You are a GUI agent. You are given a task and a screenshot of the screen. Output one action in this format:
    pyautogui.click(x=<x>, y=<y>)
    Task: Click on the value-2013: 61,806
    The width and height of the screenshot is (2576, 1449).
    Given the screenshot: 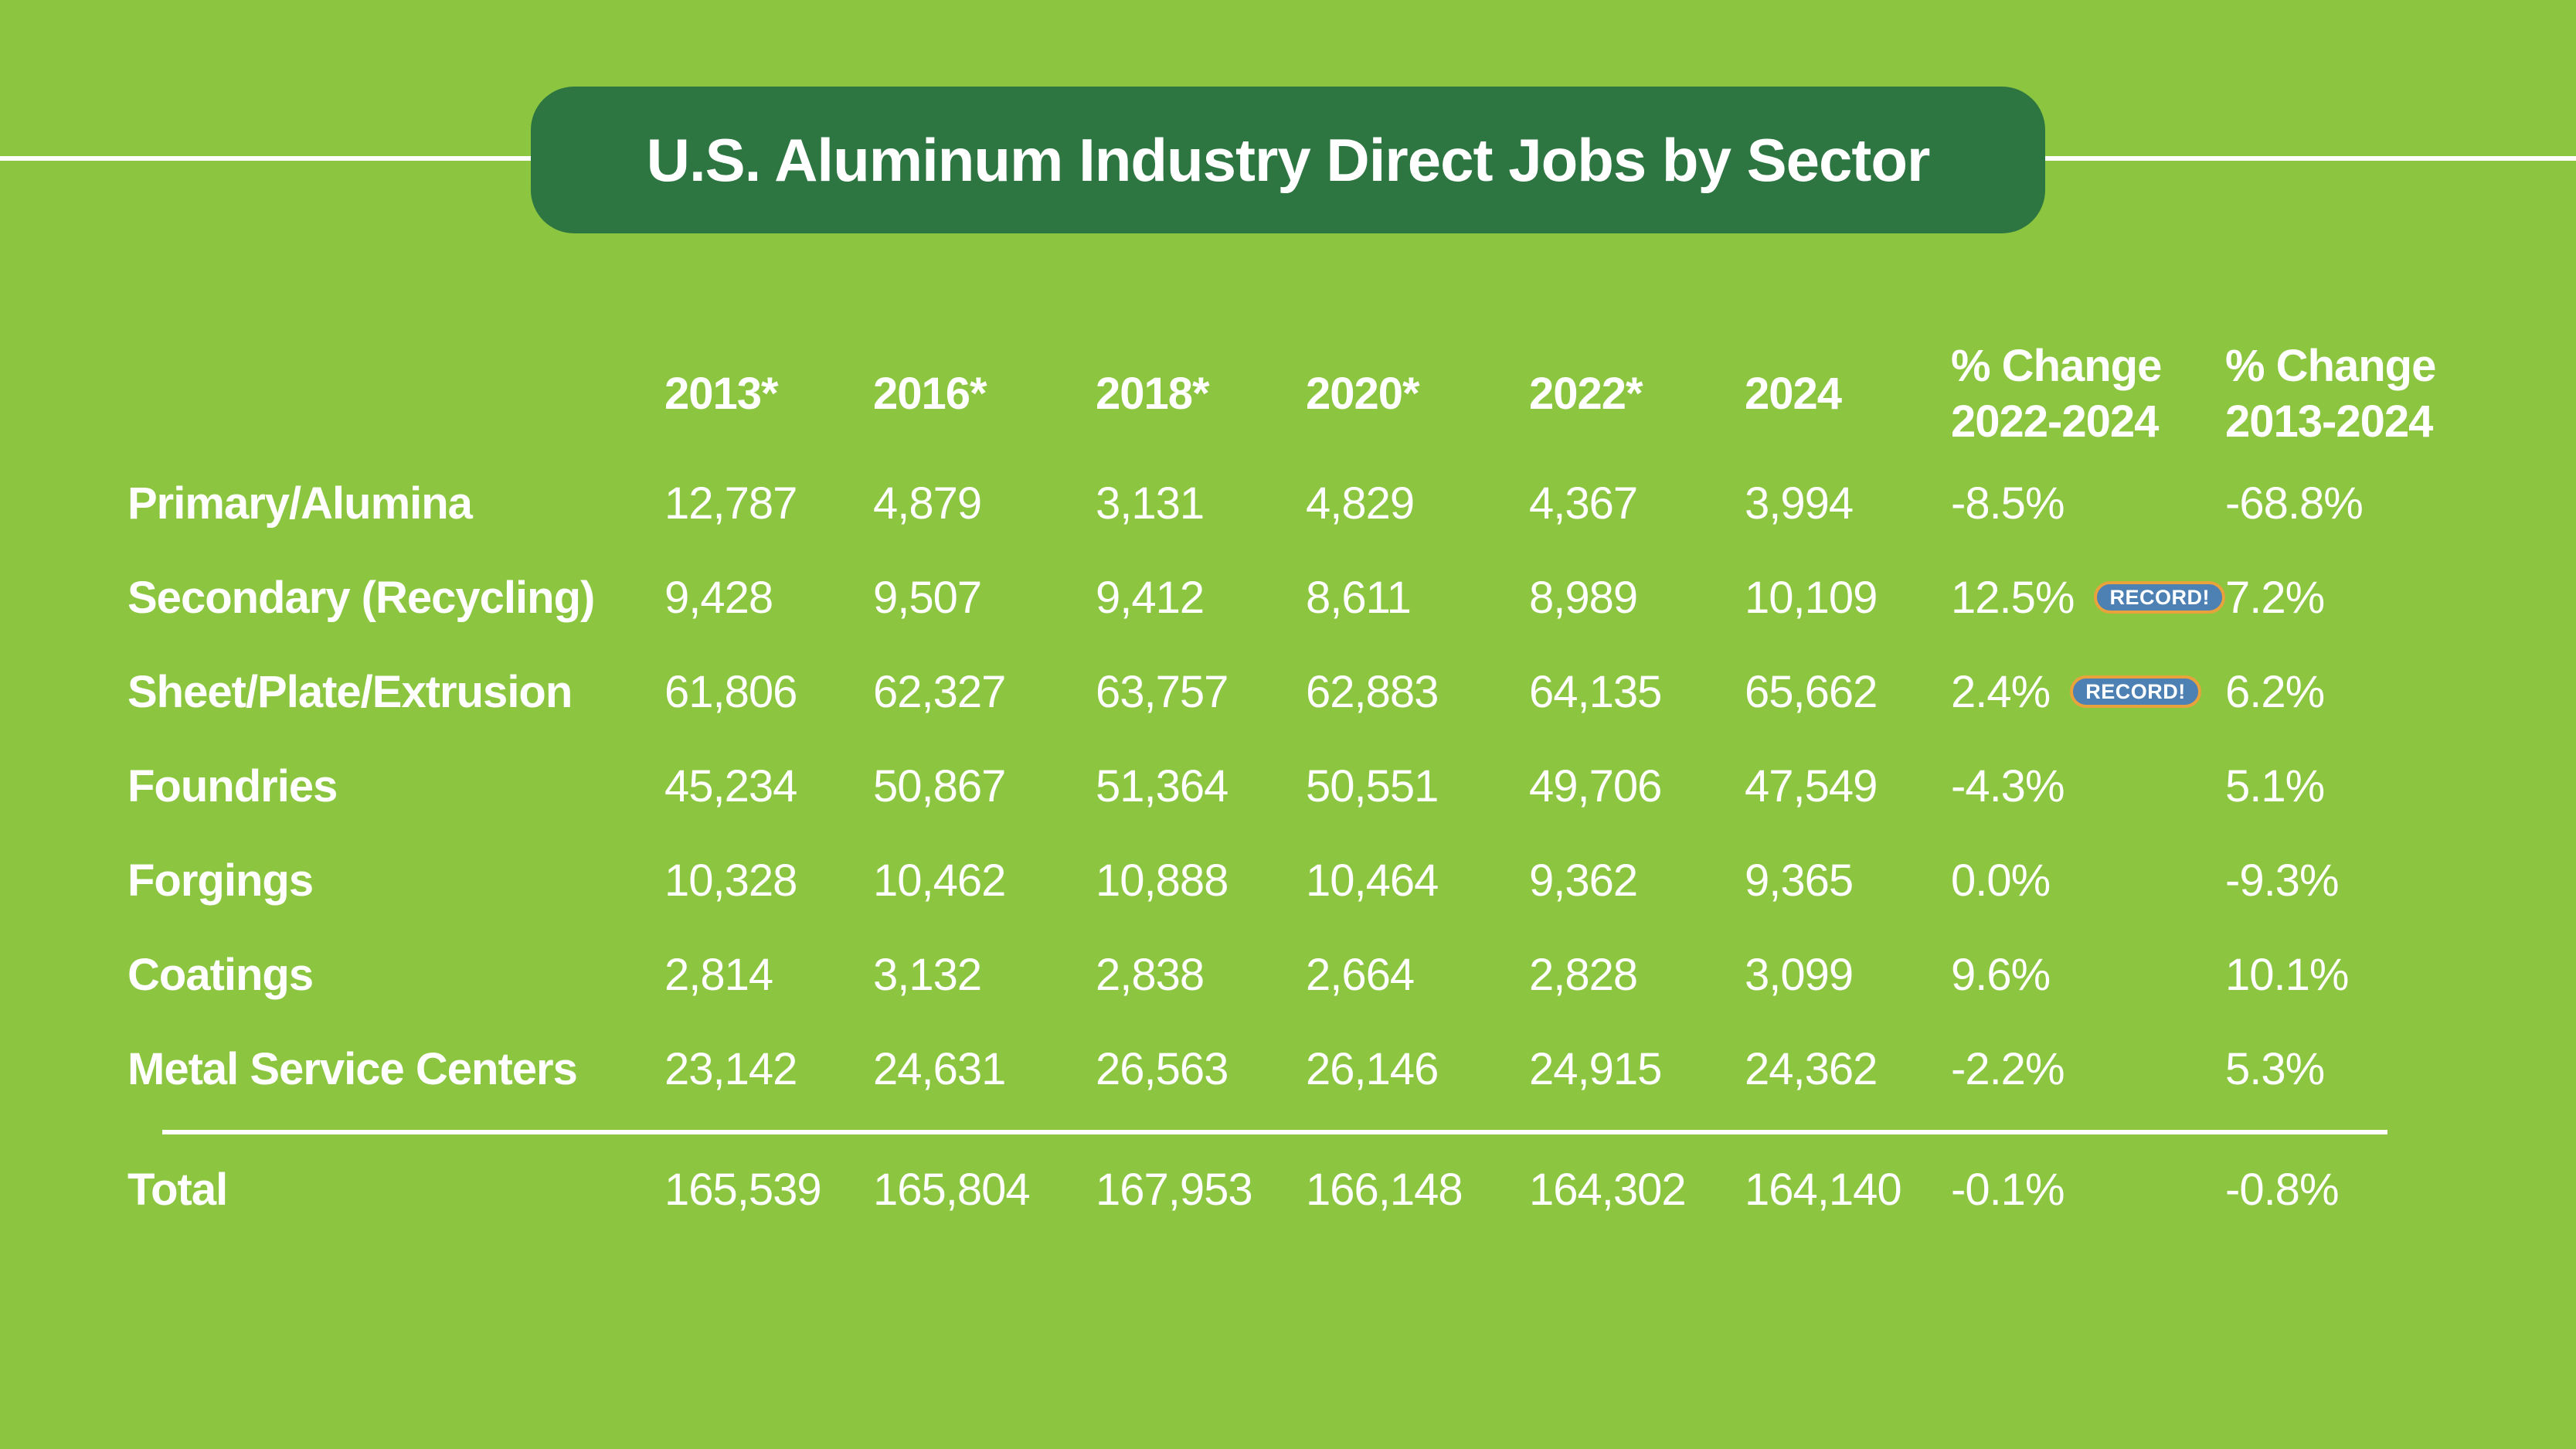 What is the action you would take?
    pyautogui.click(x=730, y=692)
    